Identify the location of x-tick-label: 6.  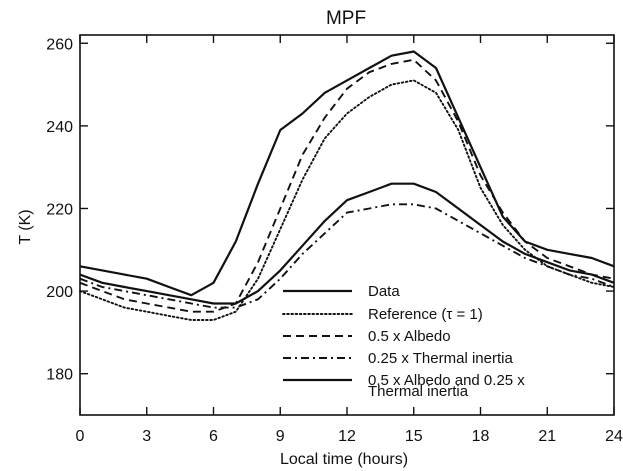
(213, 436).